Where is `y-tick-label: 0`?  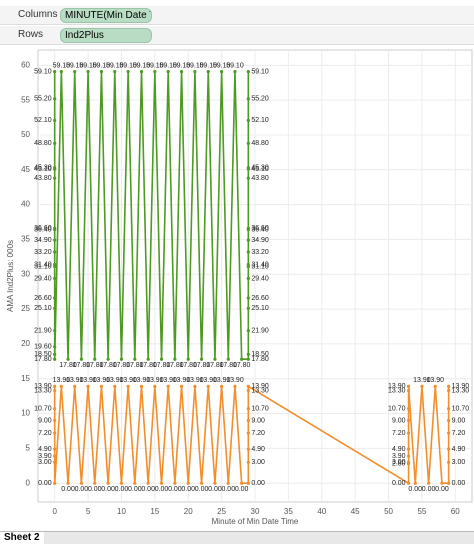
y-tick-label: 0 is located at coordinates (28, 482).